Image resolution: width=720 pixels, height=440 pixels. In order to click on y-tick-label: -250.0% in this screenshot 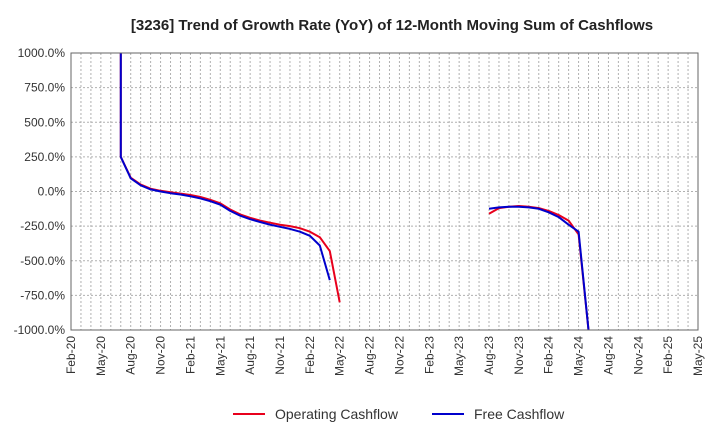, I will do `click(42, 226)`.